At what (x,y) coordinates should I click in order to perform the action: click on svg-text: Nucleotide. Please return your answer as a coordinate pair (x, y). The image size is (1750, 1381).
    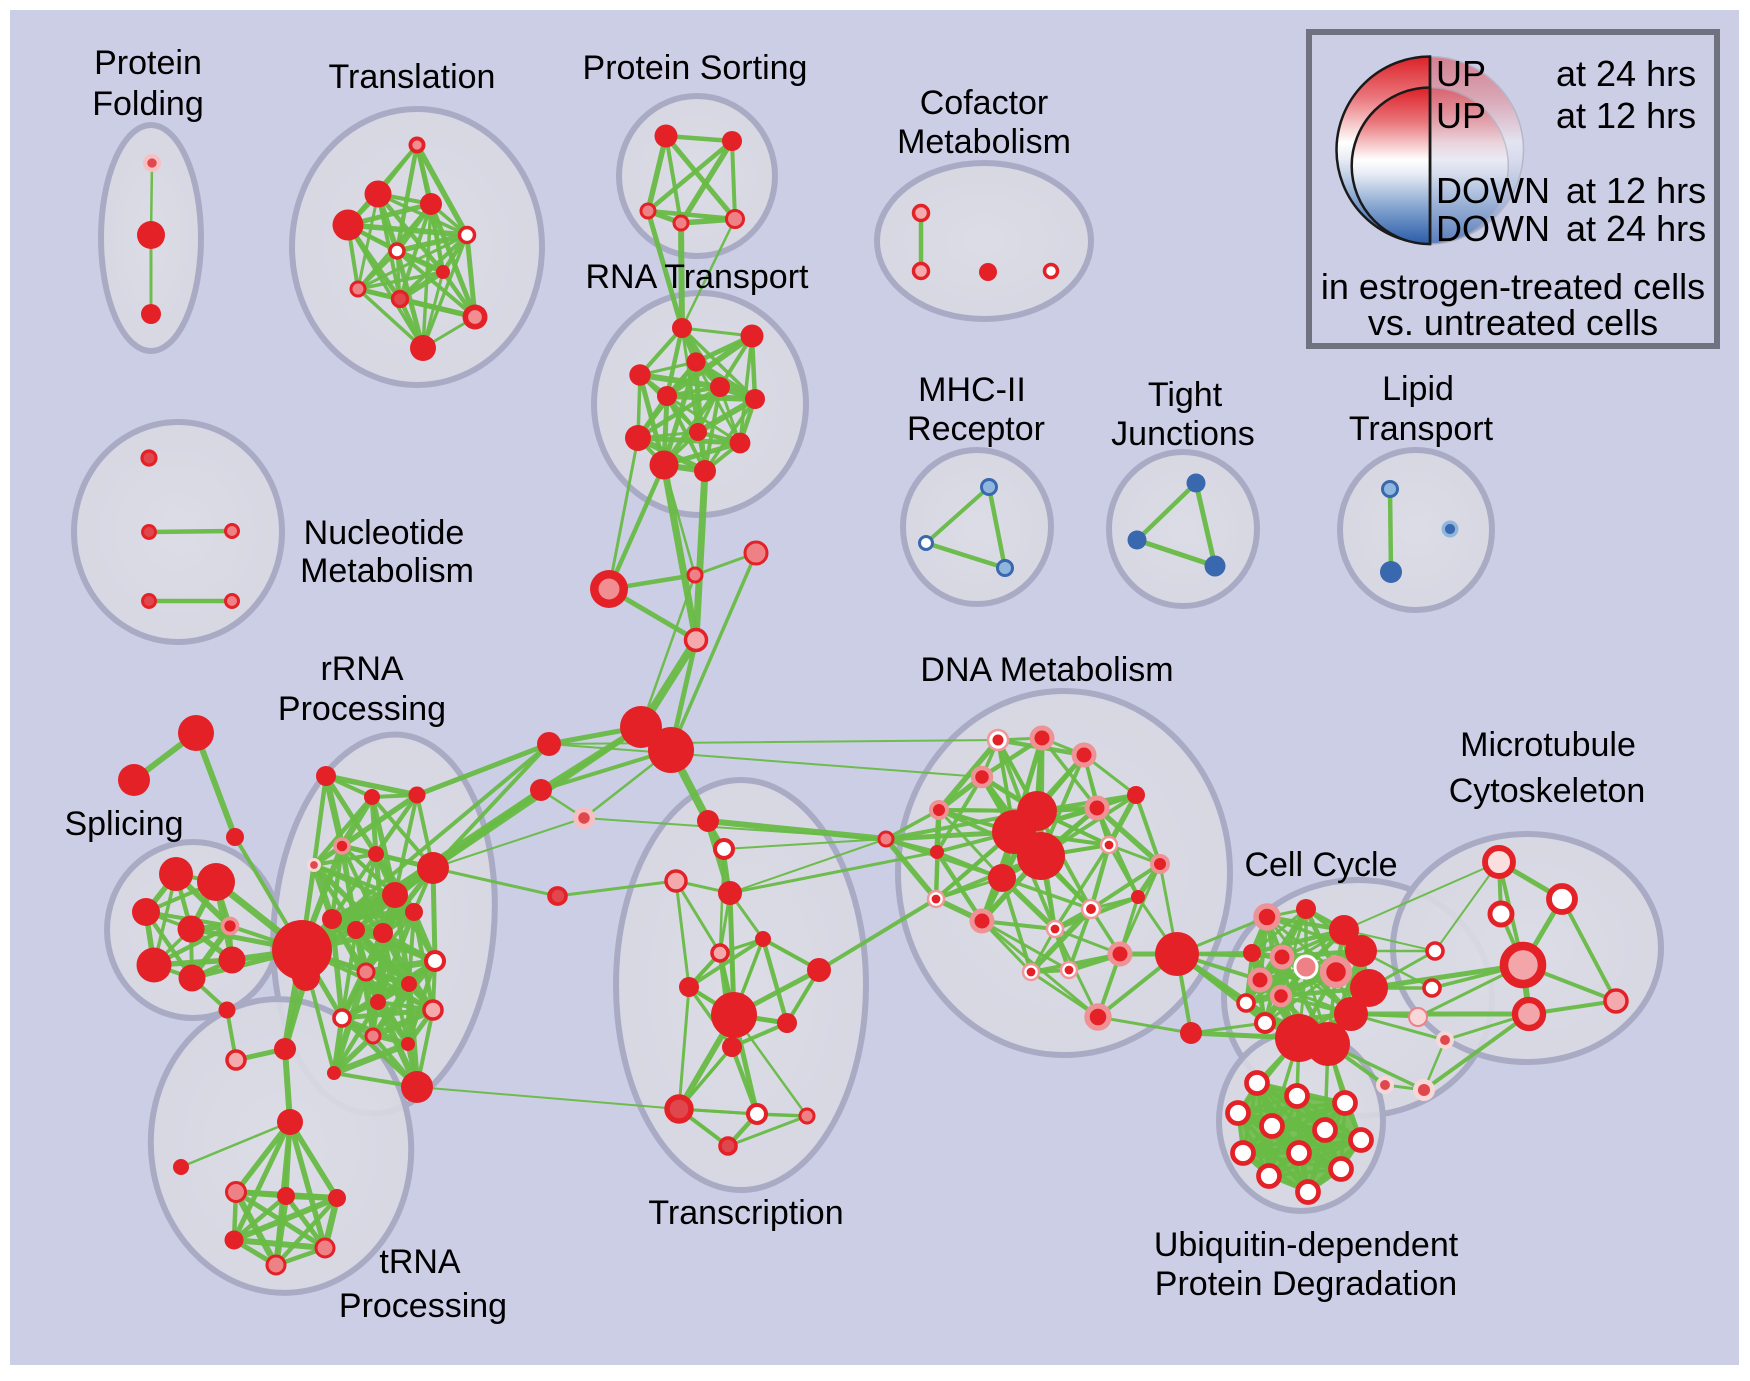
    Looking at the image, I should click on (384, 533).